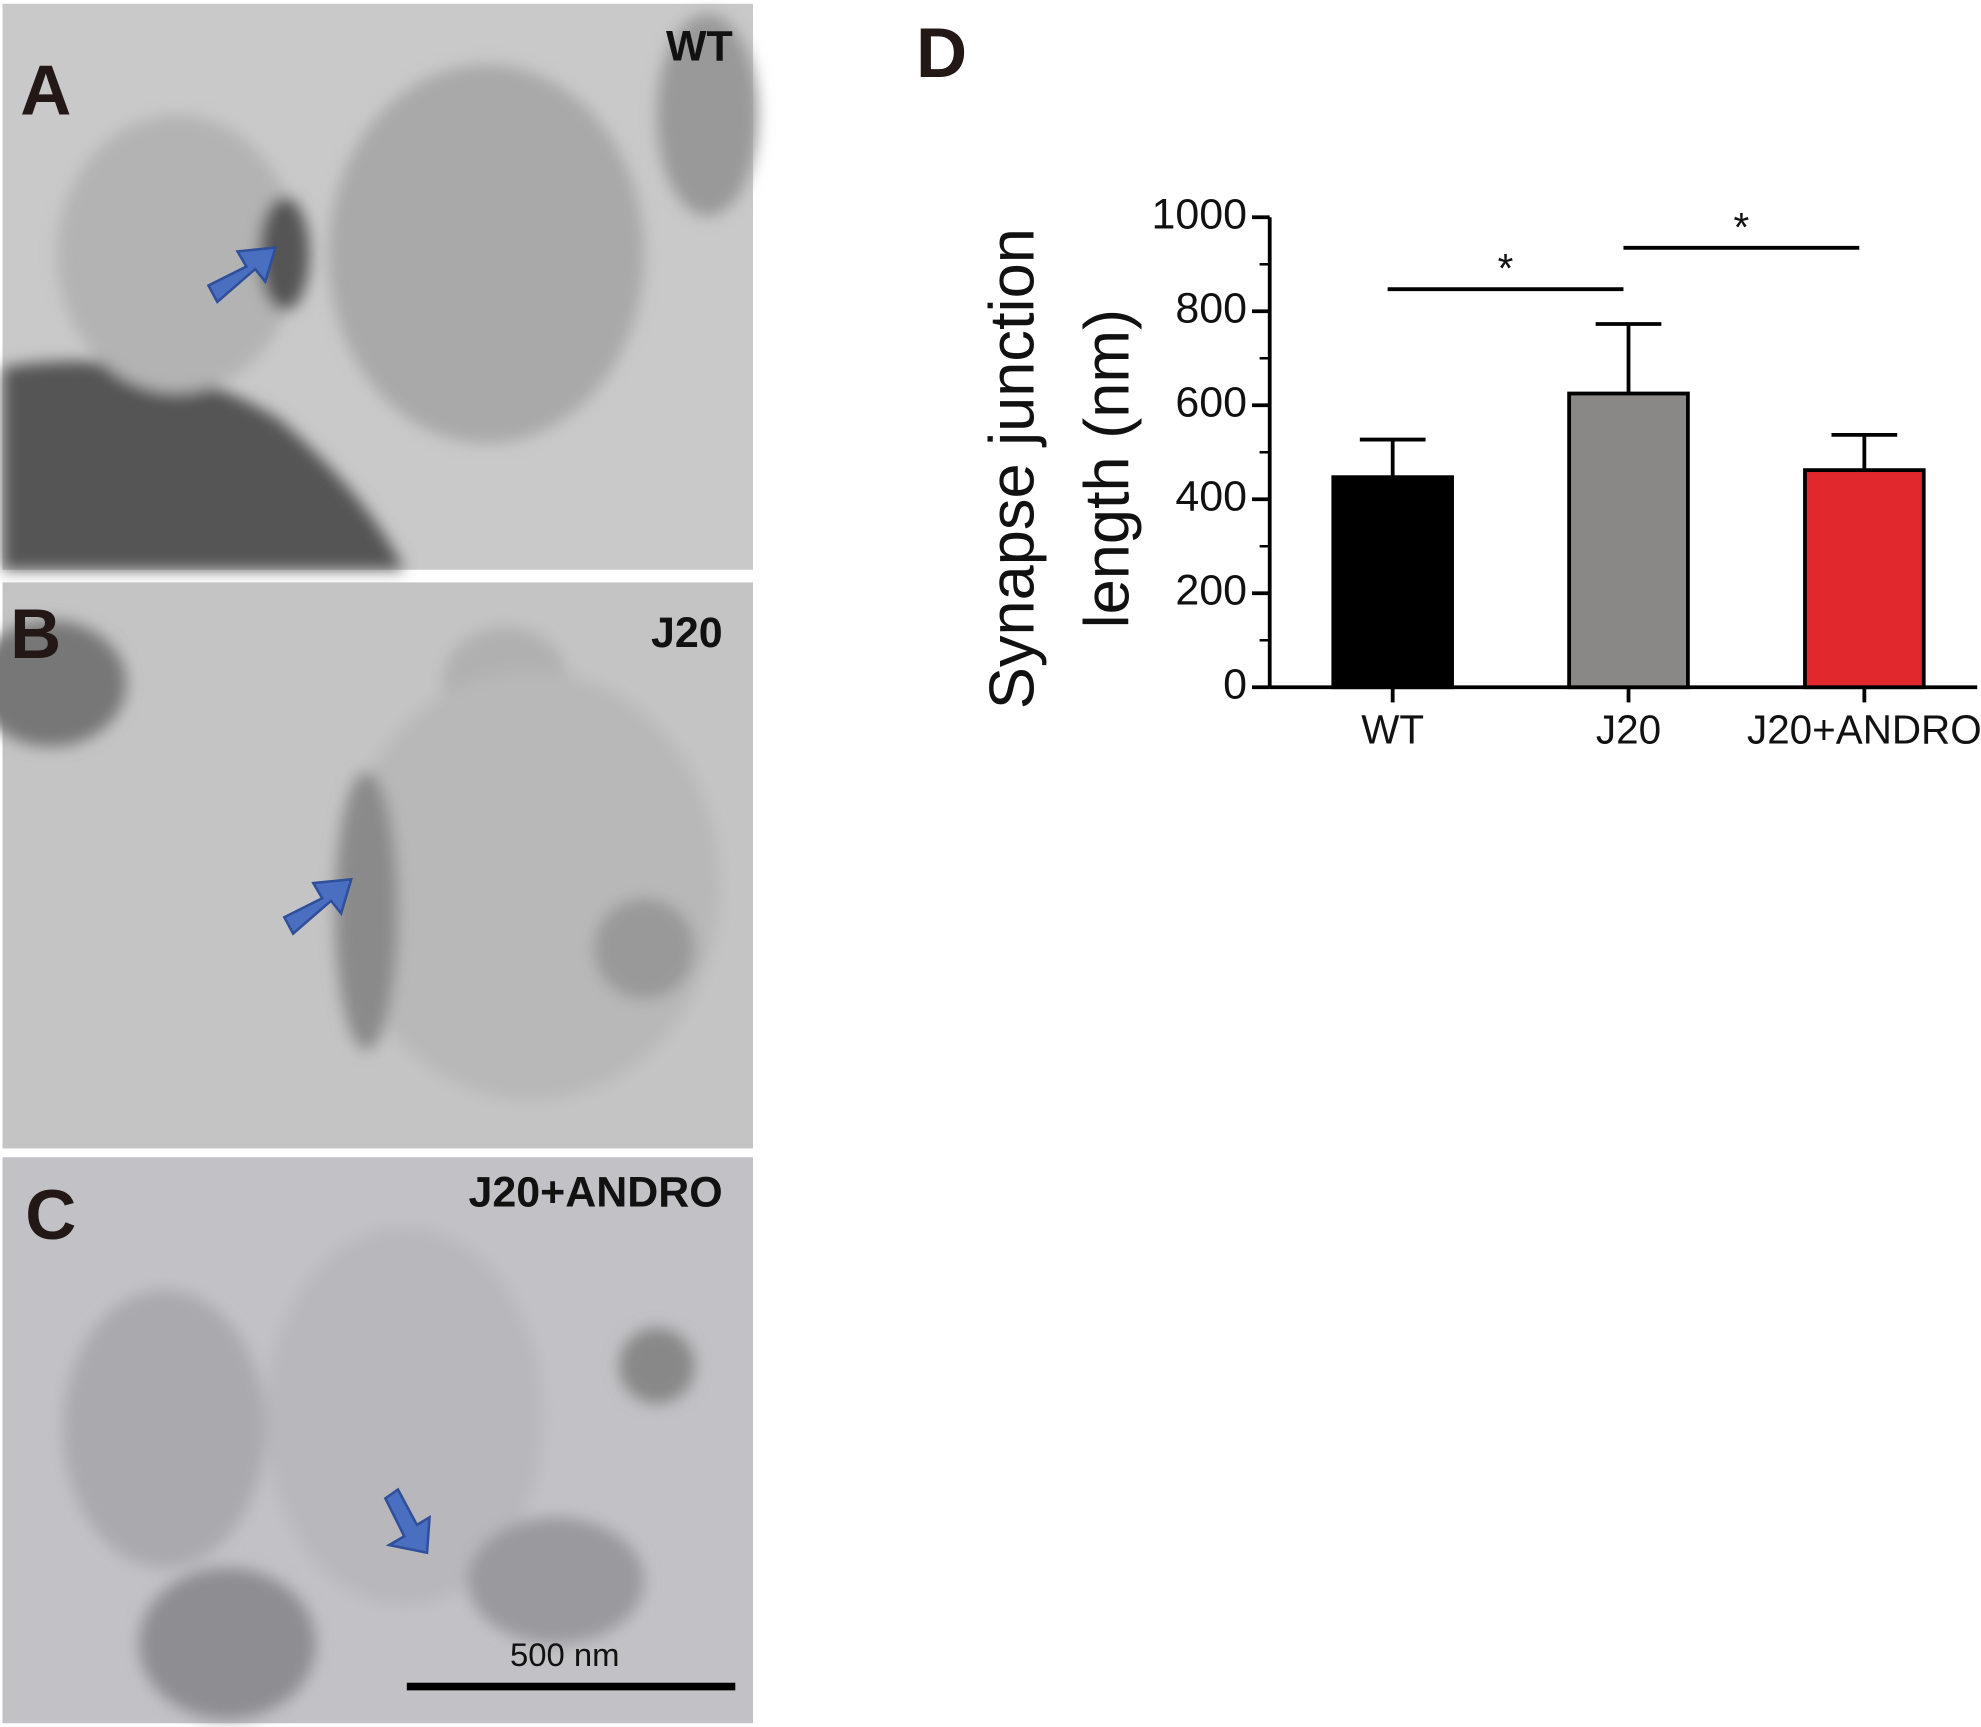 This screenshot has width=1981, height=1727. What do you see at coordinates (941, 52) in the screenshot?
I see `panel-letter: D` at bounding box center [941, 52].